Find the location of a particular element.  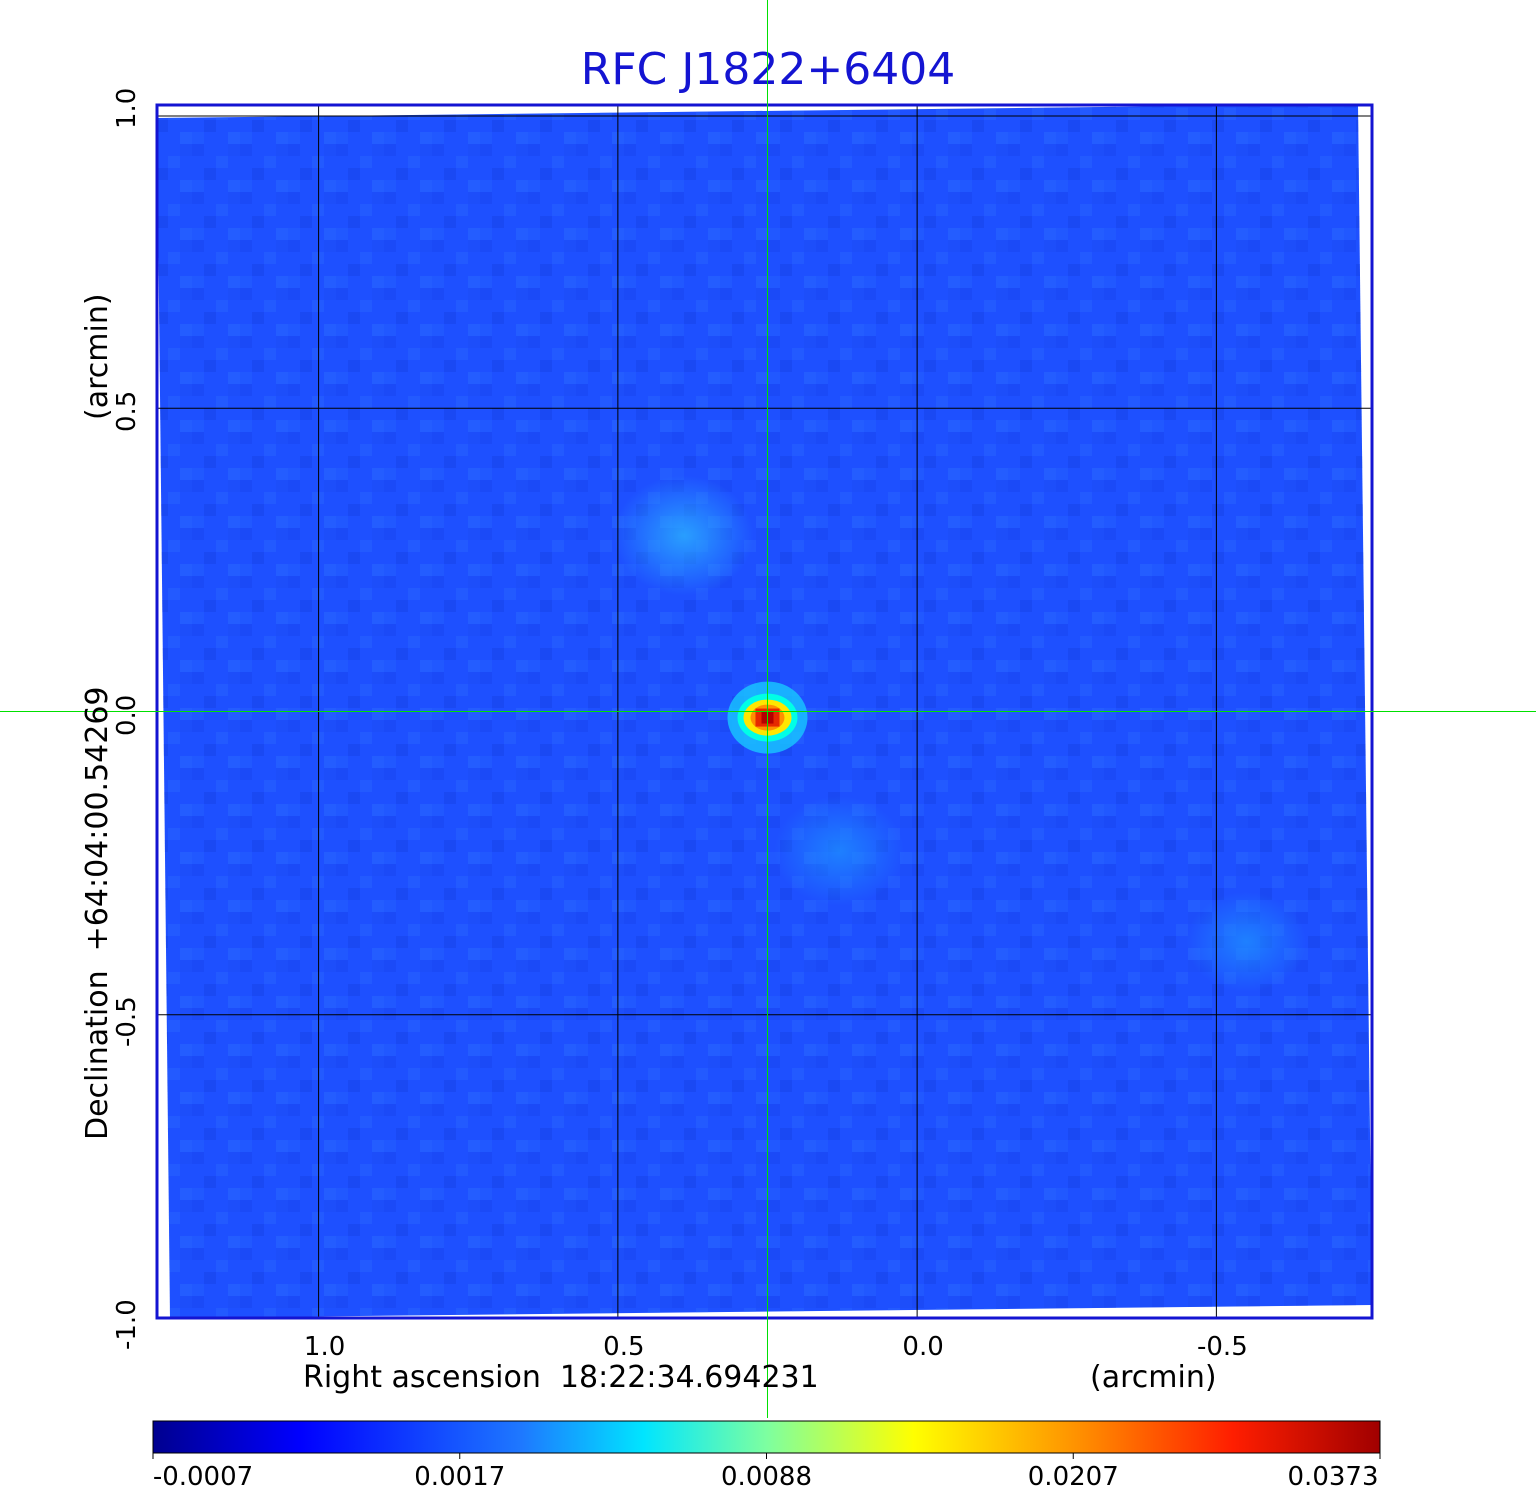

colorbar-tick-label: 0.0207 is located at coordinates (1073, 1477).